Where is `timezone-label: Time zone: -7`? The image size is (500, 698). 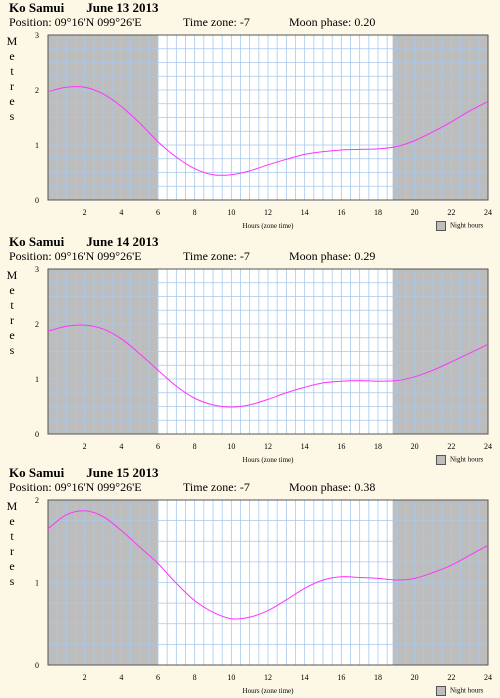
timezone-label: Time zone: -7 is located at coordinates (216, 256).